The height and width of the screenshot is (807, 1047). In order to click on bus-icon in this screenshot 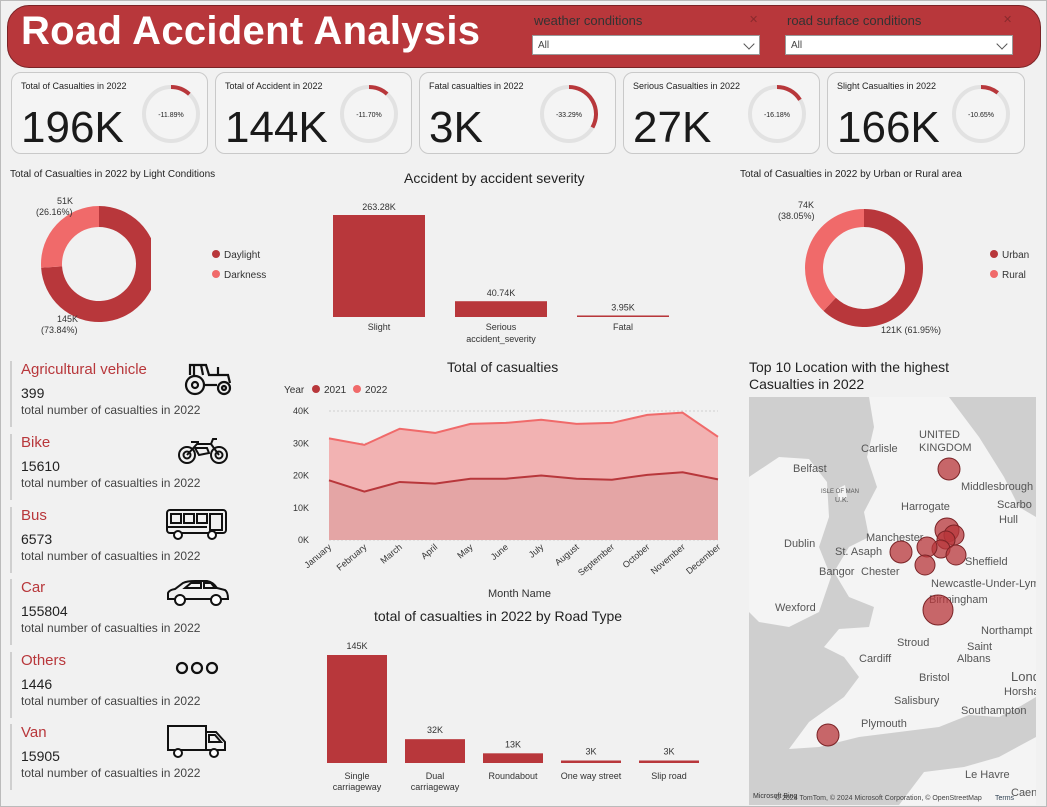, I will do `click(196, 524)`.